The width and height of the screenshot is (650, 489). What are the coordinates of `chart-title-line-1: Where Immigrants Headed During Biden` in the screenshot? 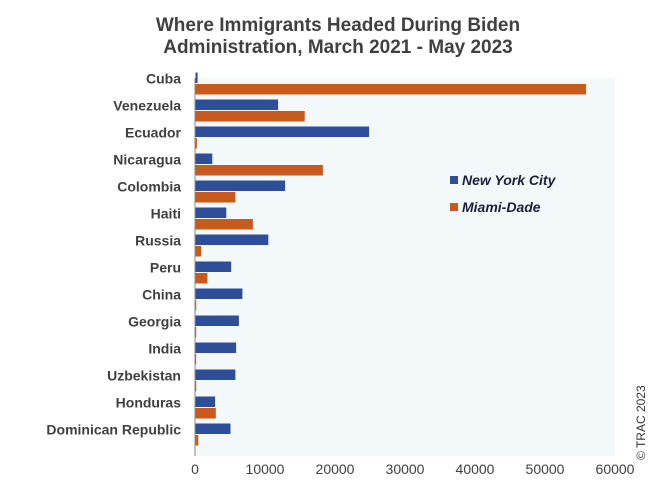 It's located at (338, 25).